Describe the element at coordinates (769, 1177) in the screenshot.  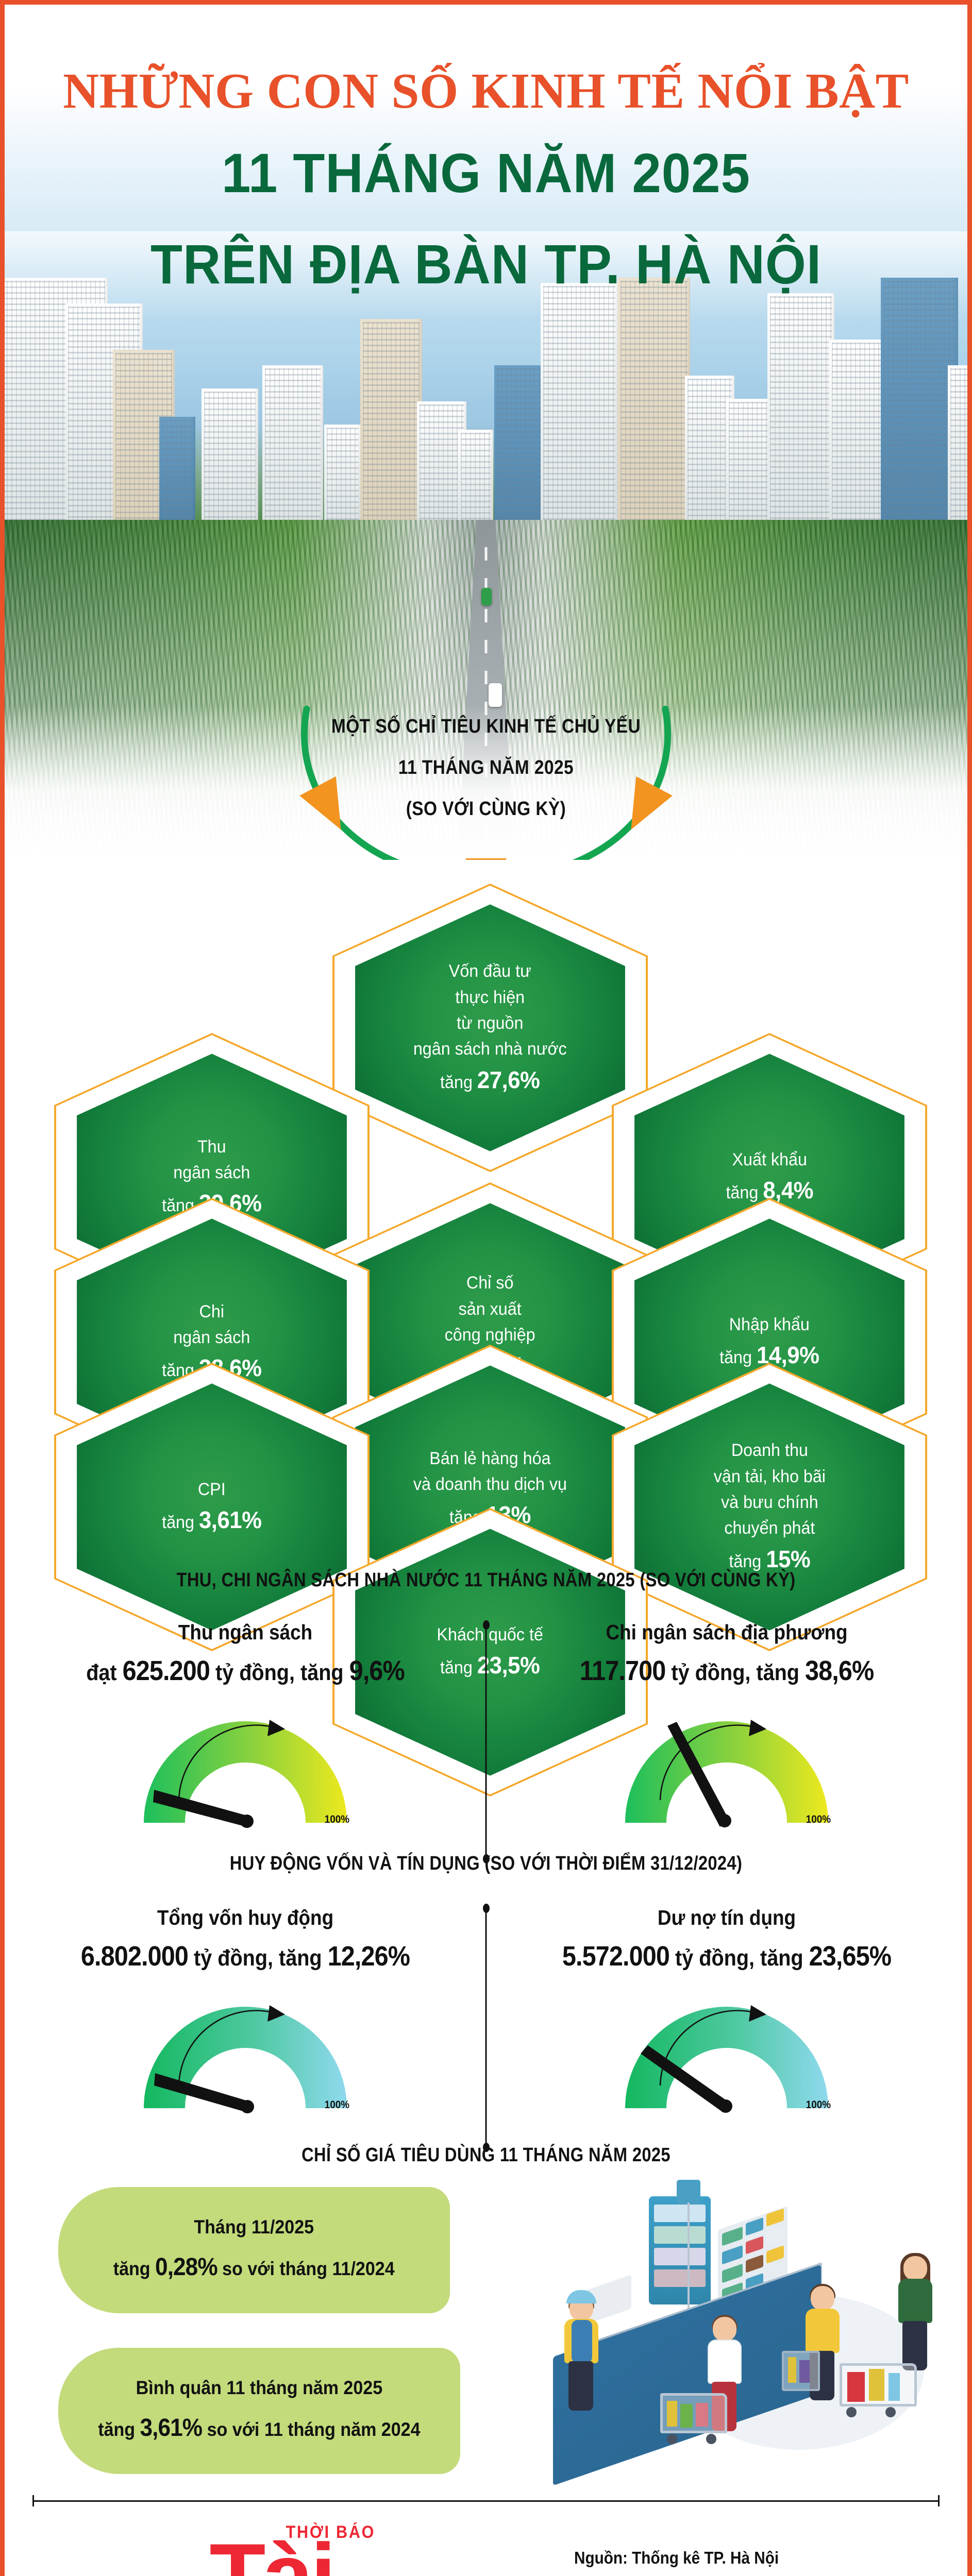
I see `hexagon-label: Xuất khẩu tăng 8,4%` at that location.